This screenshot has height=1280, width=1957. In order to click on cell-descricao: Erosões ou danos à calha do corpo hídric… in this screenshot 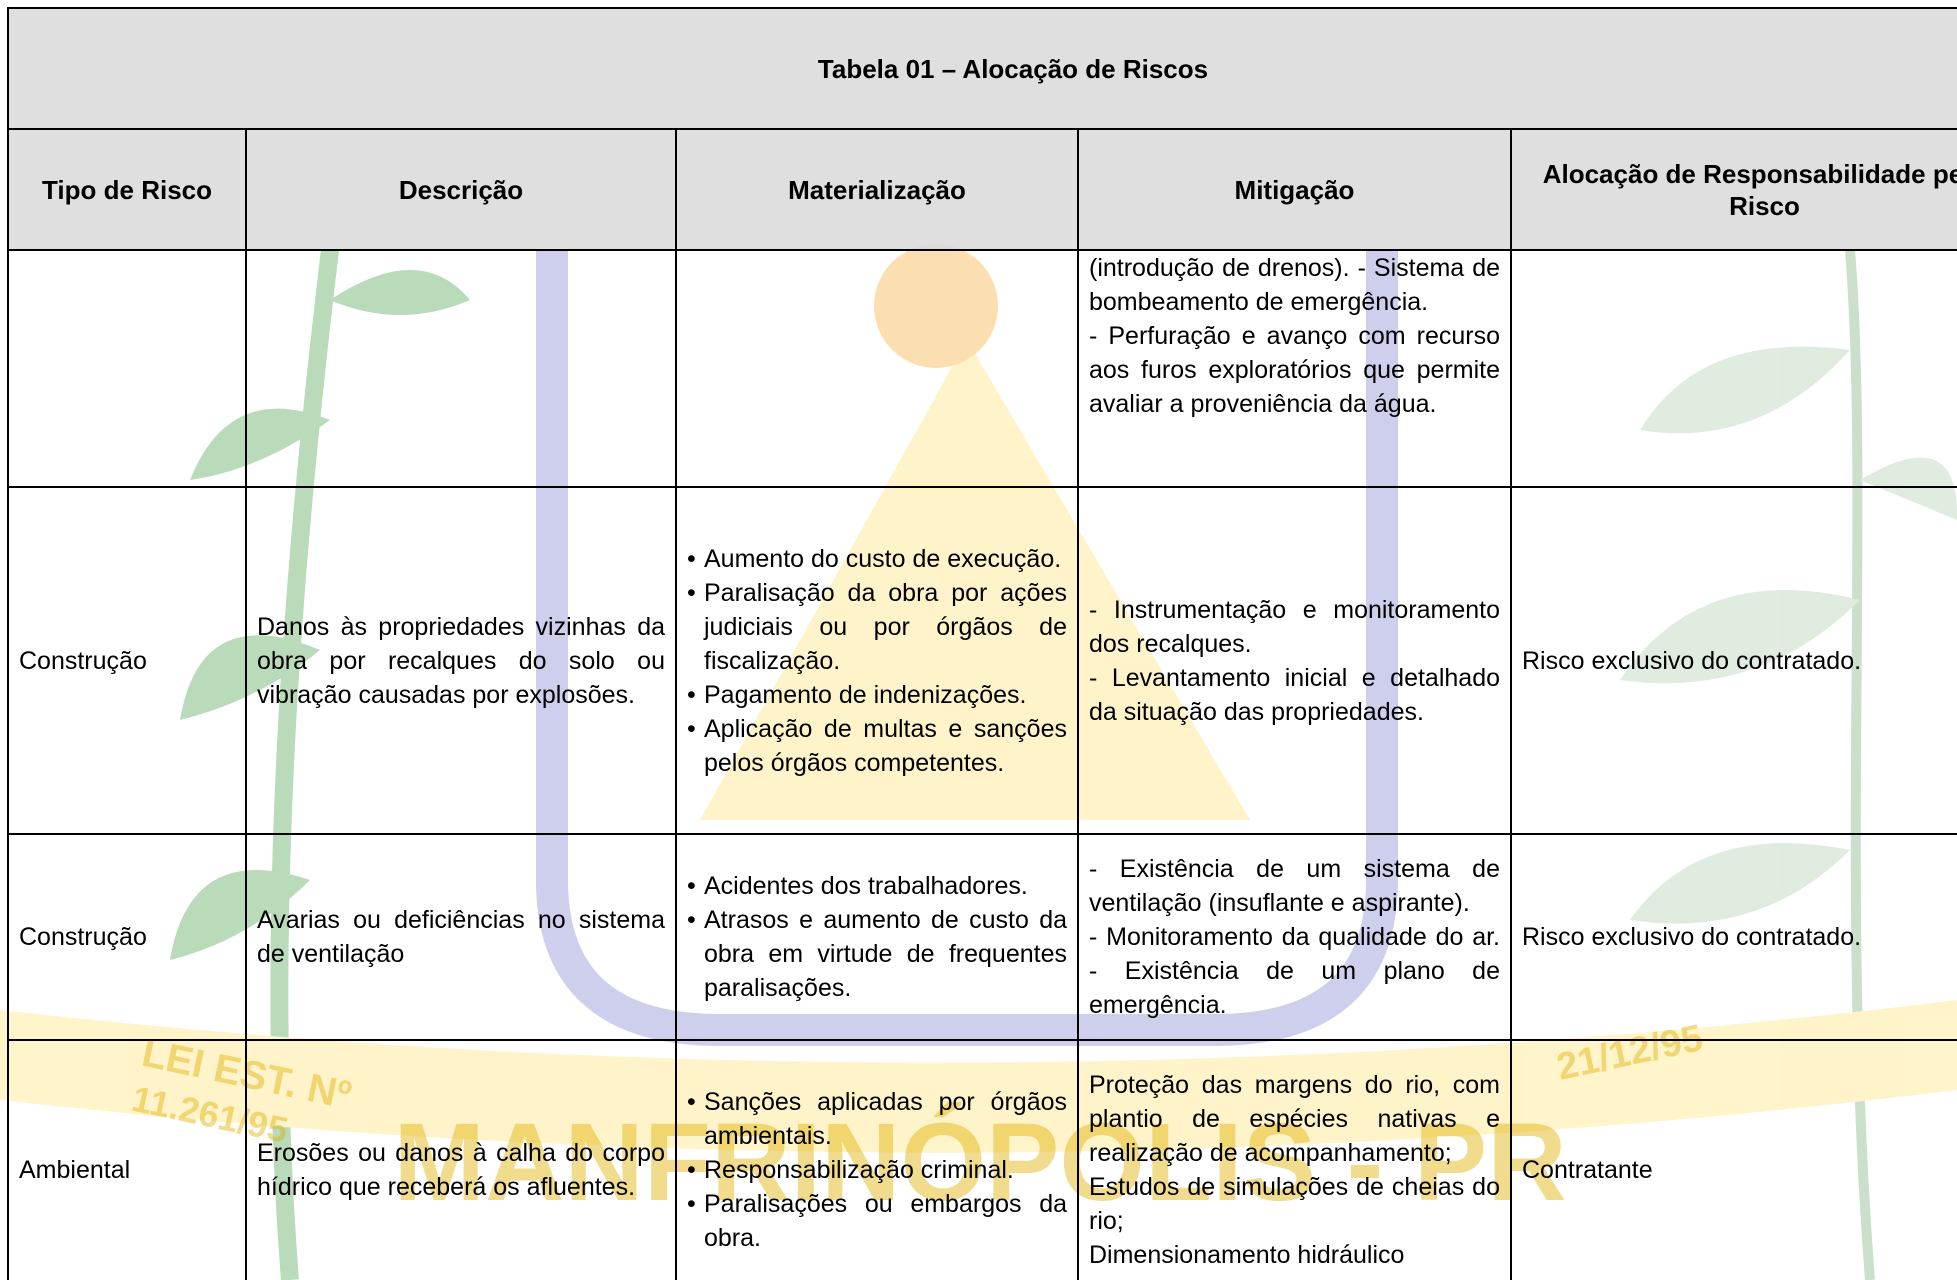, I will do `click(461, 1159)`.